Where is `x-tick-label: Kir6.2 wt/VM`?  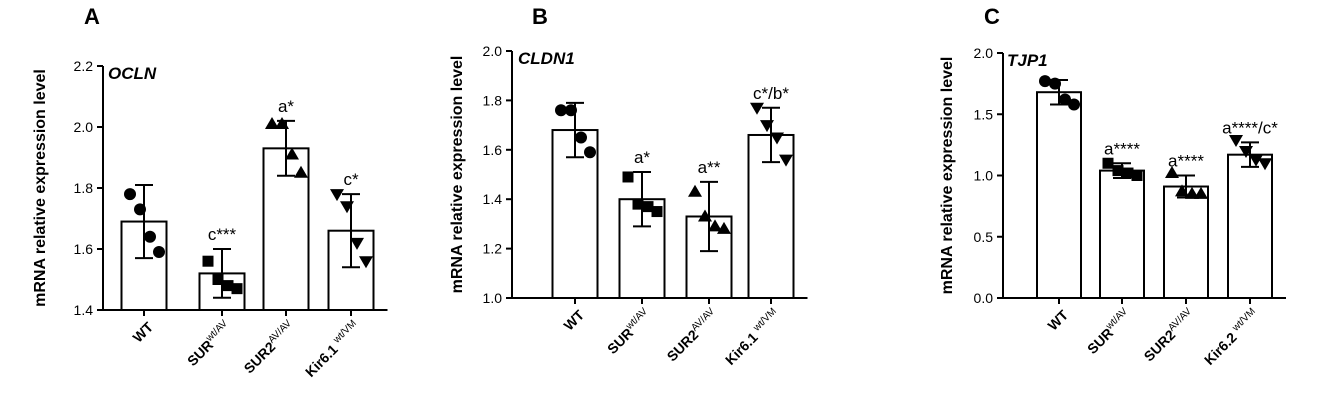 x-tick-label: Kir6.2 wt/VM is located at coordinates (1231, 337).